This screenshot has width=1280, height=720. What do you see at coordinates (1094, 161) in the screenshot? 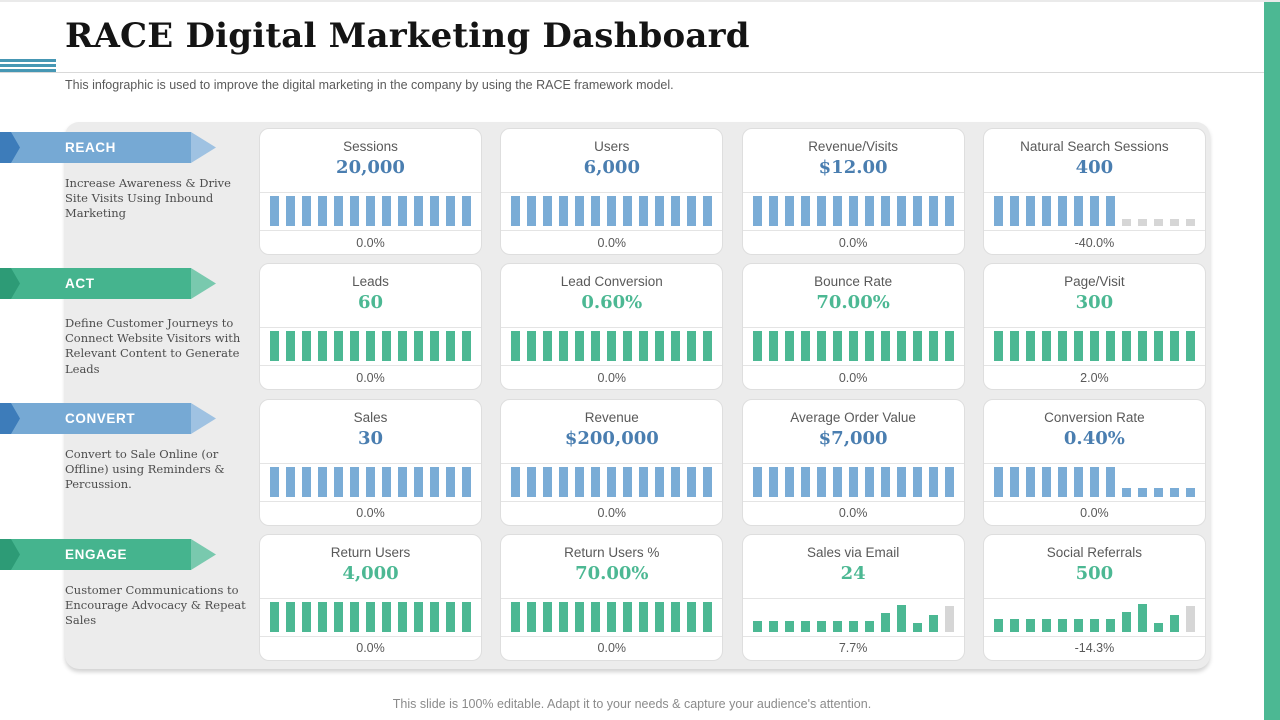
I see `kpi-card-header: Natural Search Sessions 400` at bounding box center [1094, 161].